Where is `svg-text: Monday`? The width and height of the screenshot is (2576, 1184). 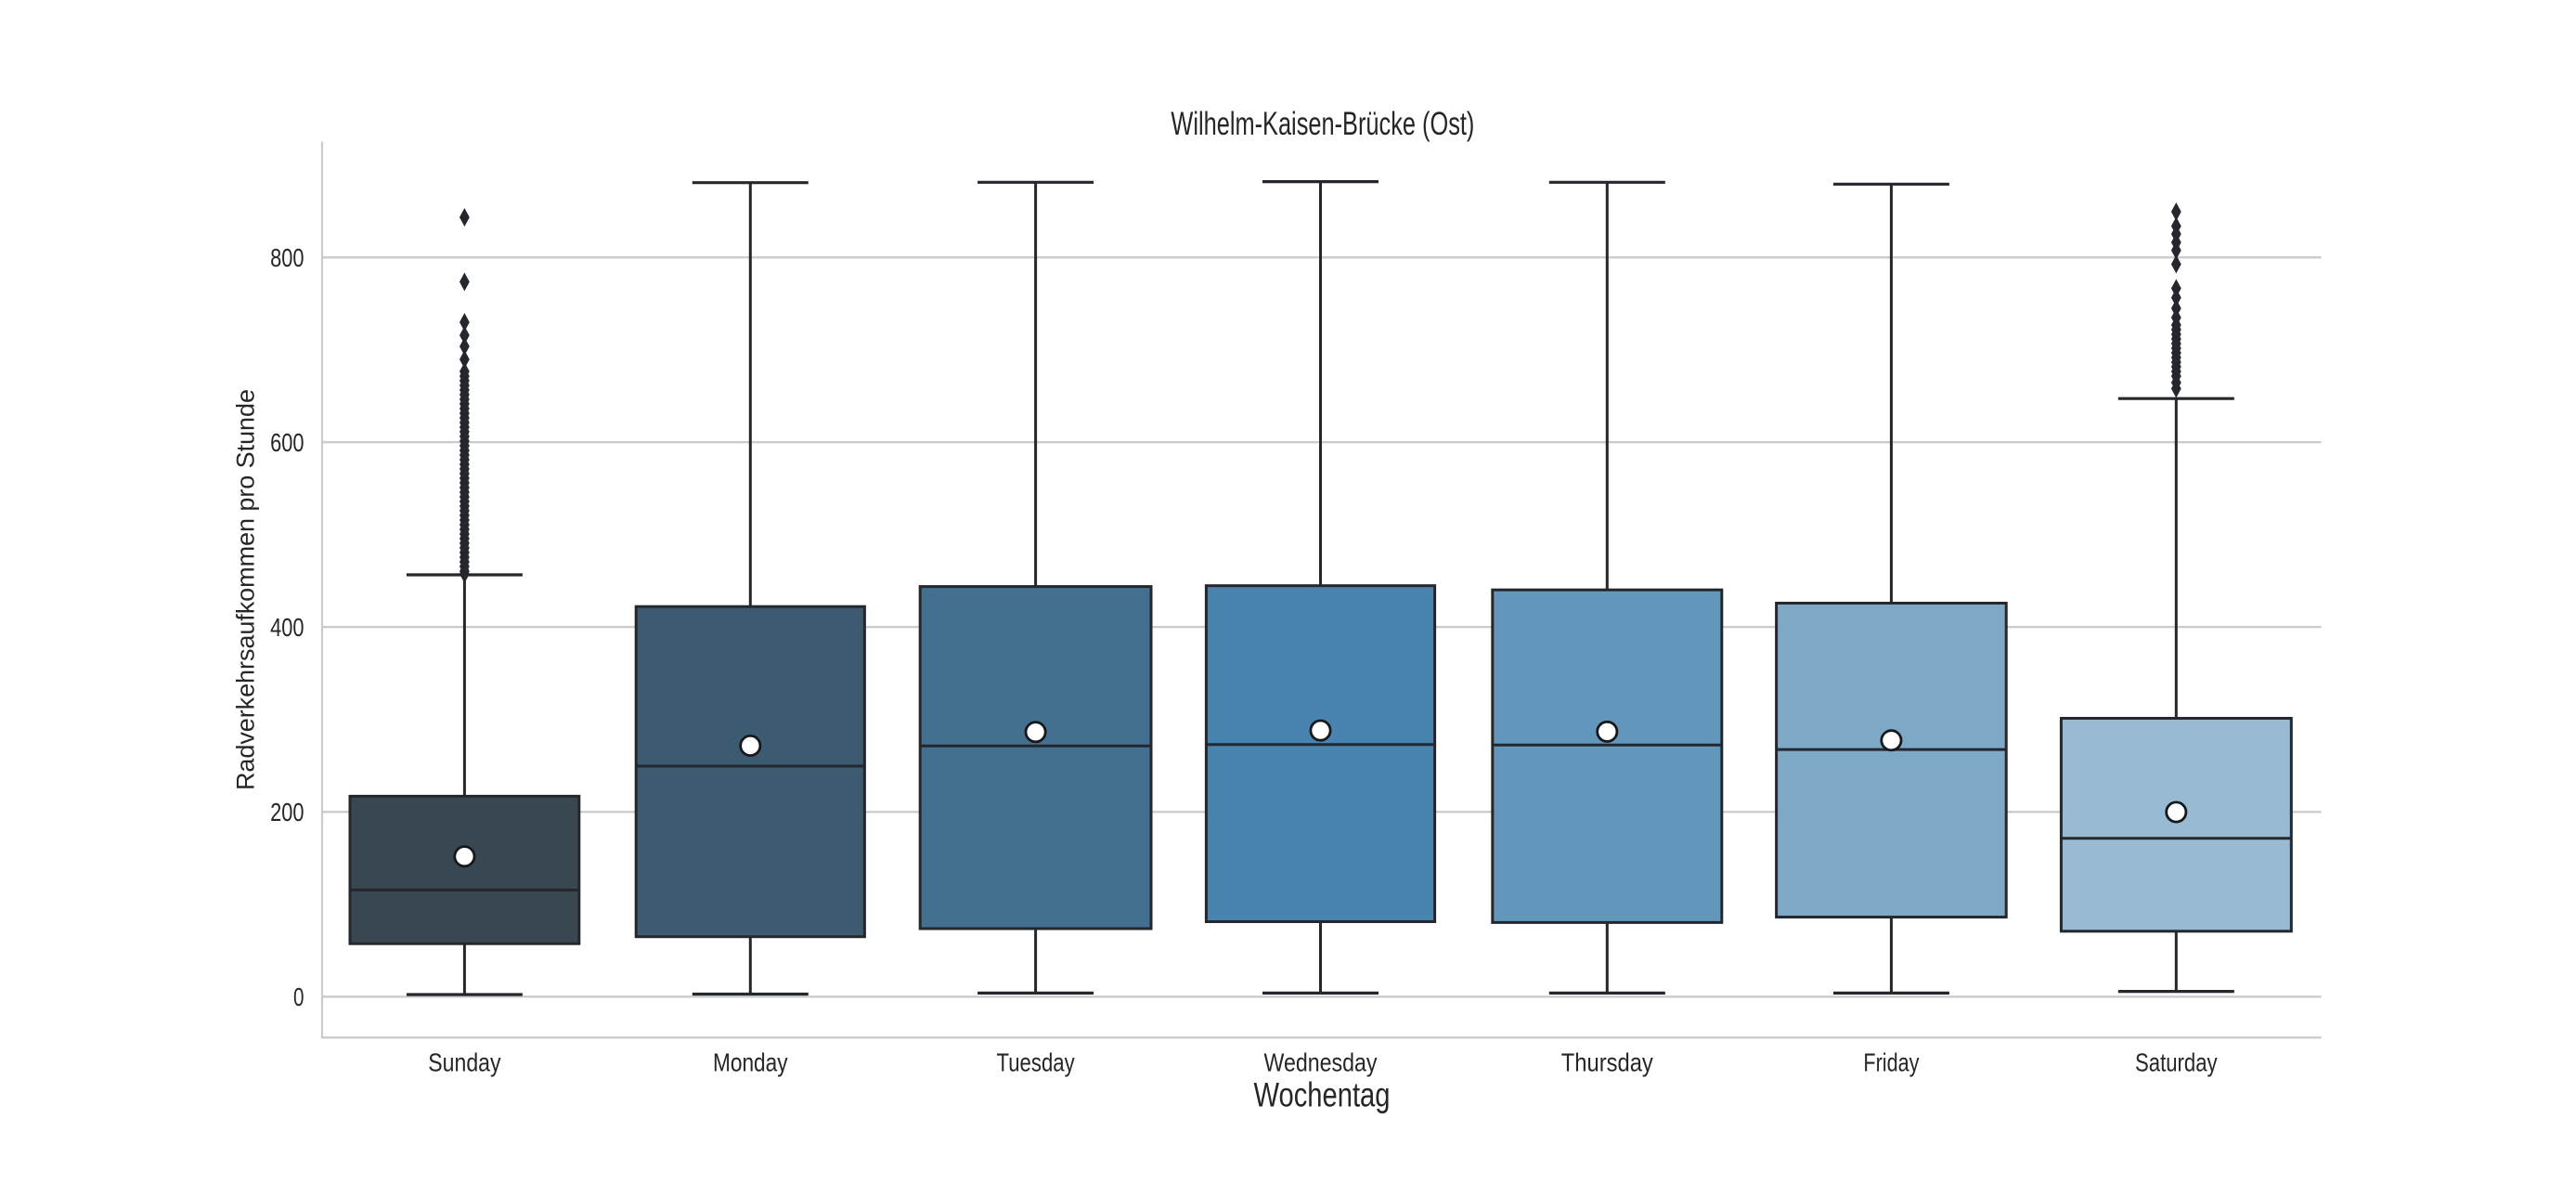 svg-text: Monday is located at coordinates (750, 1062).